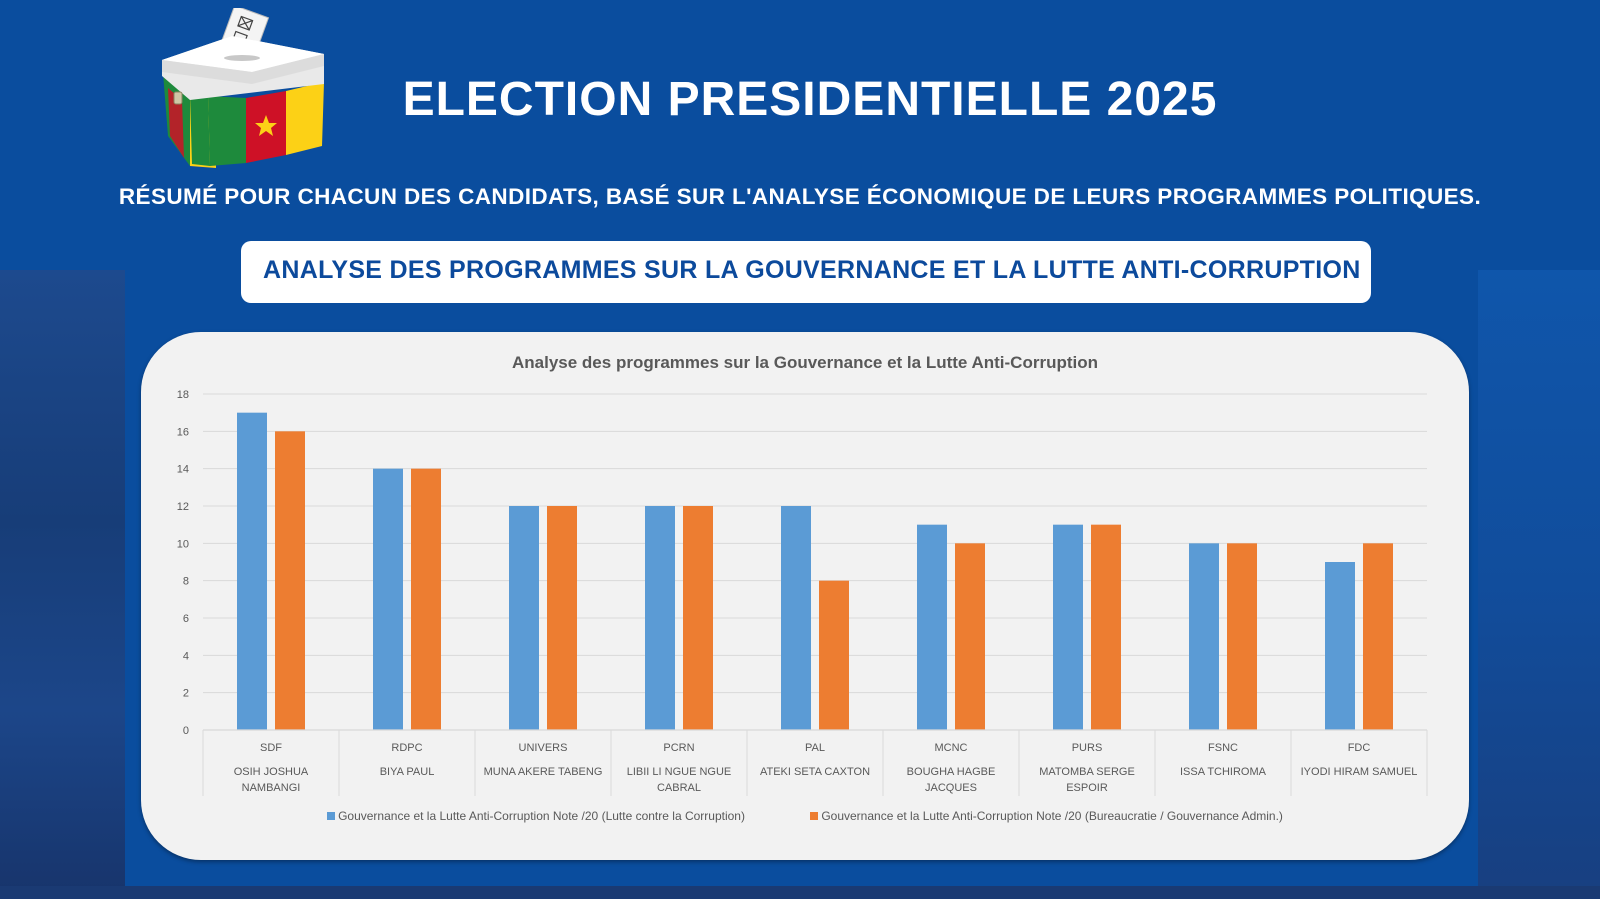 Image resolution: width=1600 pixels, height=899 pixels. Describe the element at coordinates (543, 772) in the screenshot. I see `x-tick-candidate-label: MUNA AKERE TABENG` at that location.